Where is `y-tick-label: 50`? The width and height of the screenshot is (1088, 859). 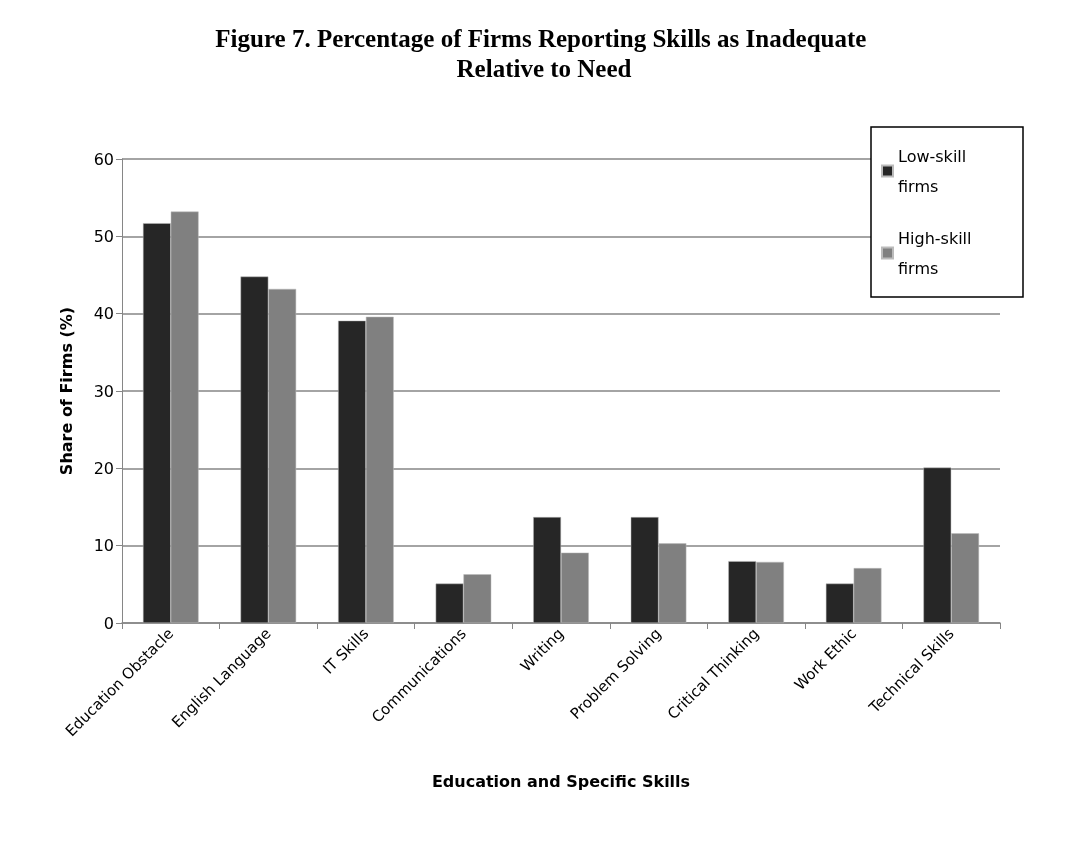 y-tick-label: 50 is located at coordinates (103, 236).